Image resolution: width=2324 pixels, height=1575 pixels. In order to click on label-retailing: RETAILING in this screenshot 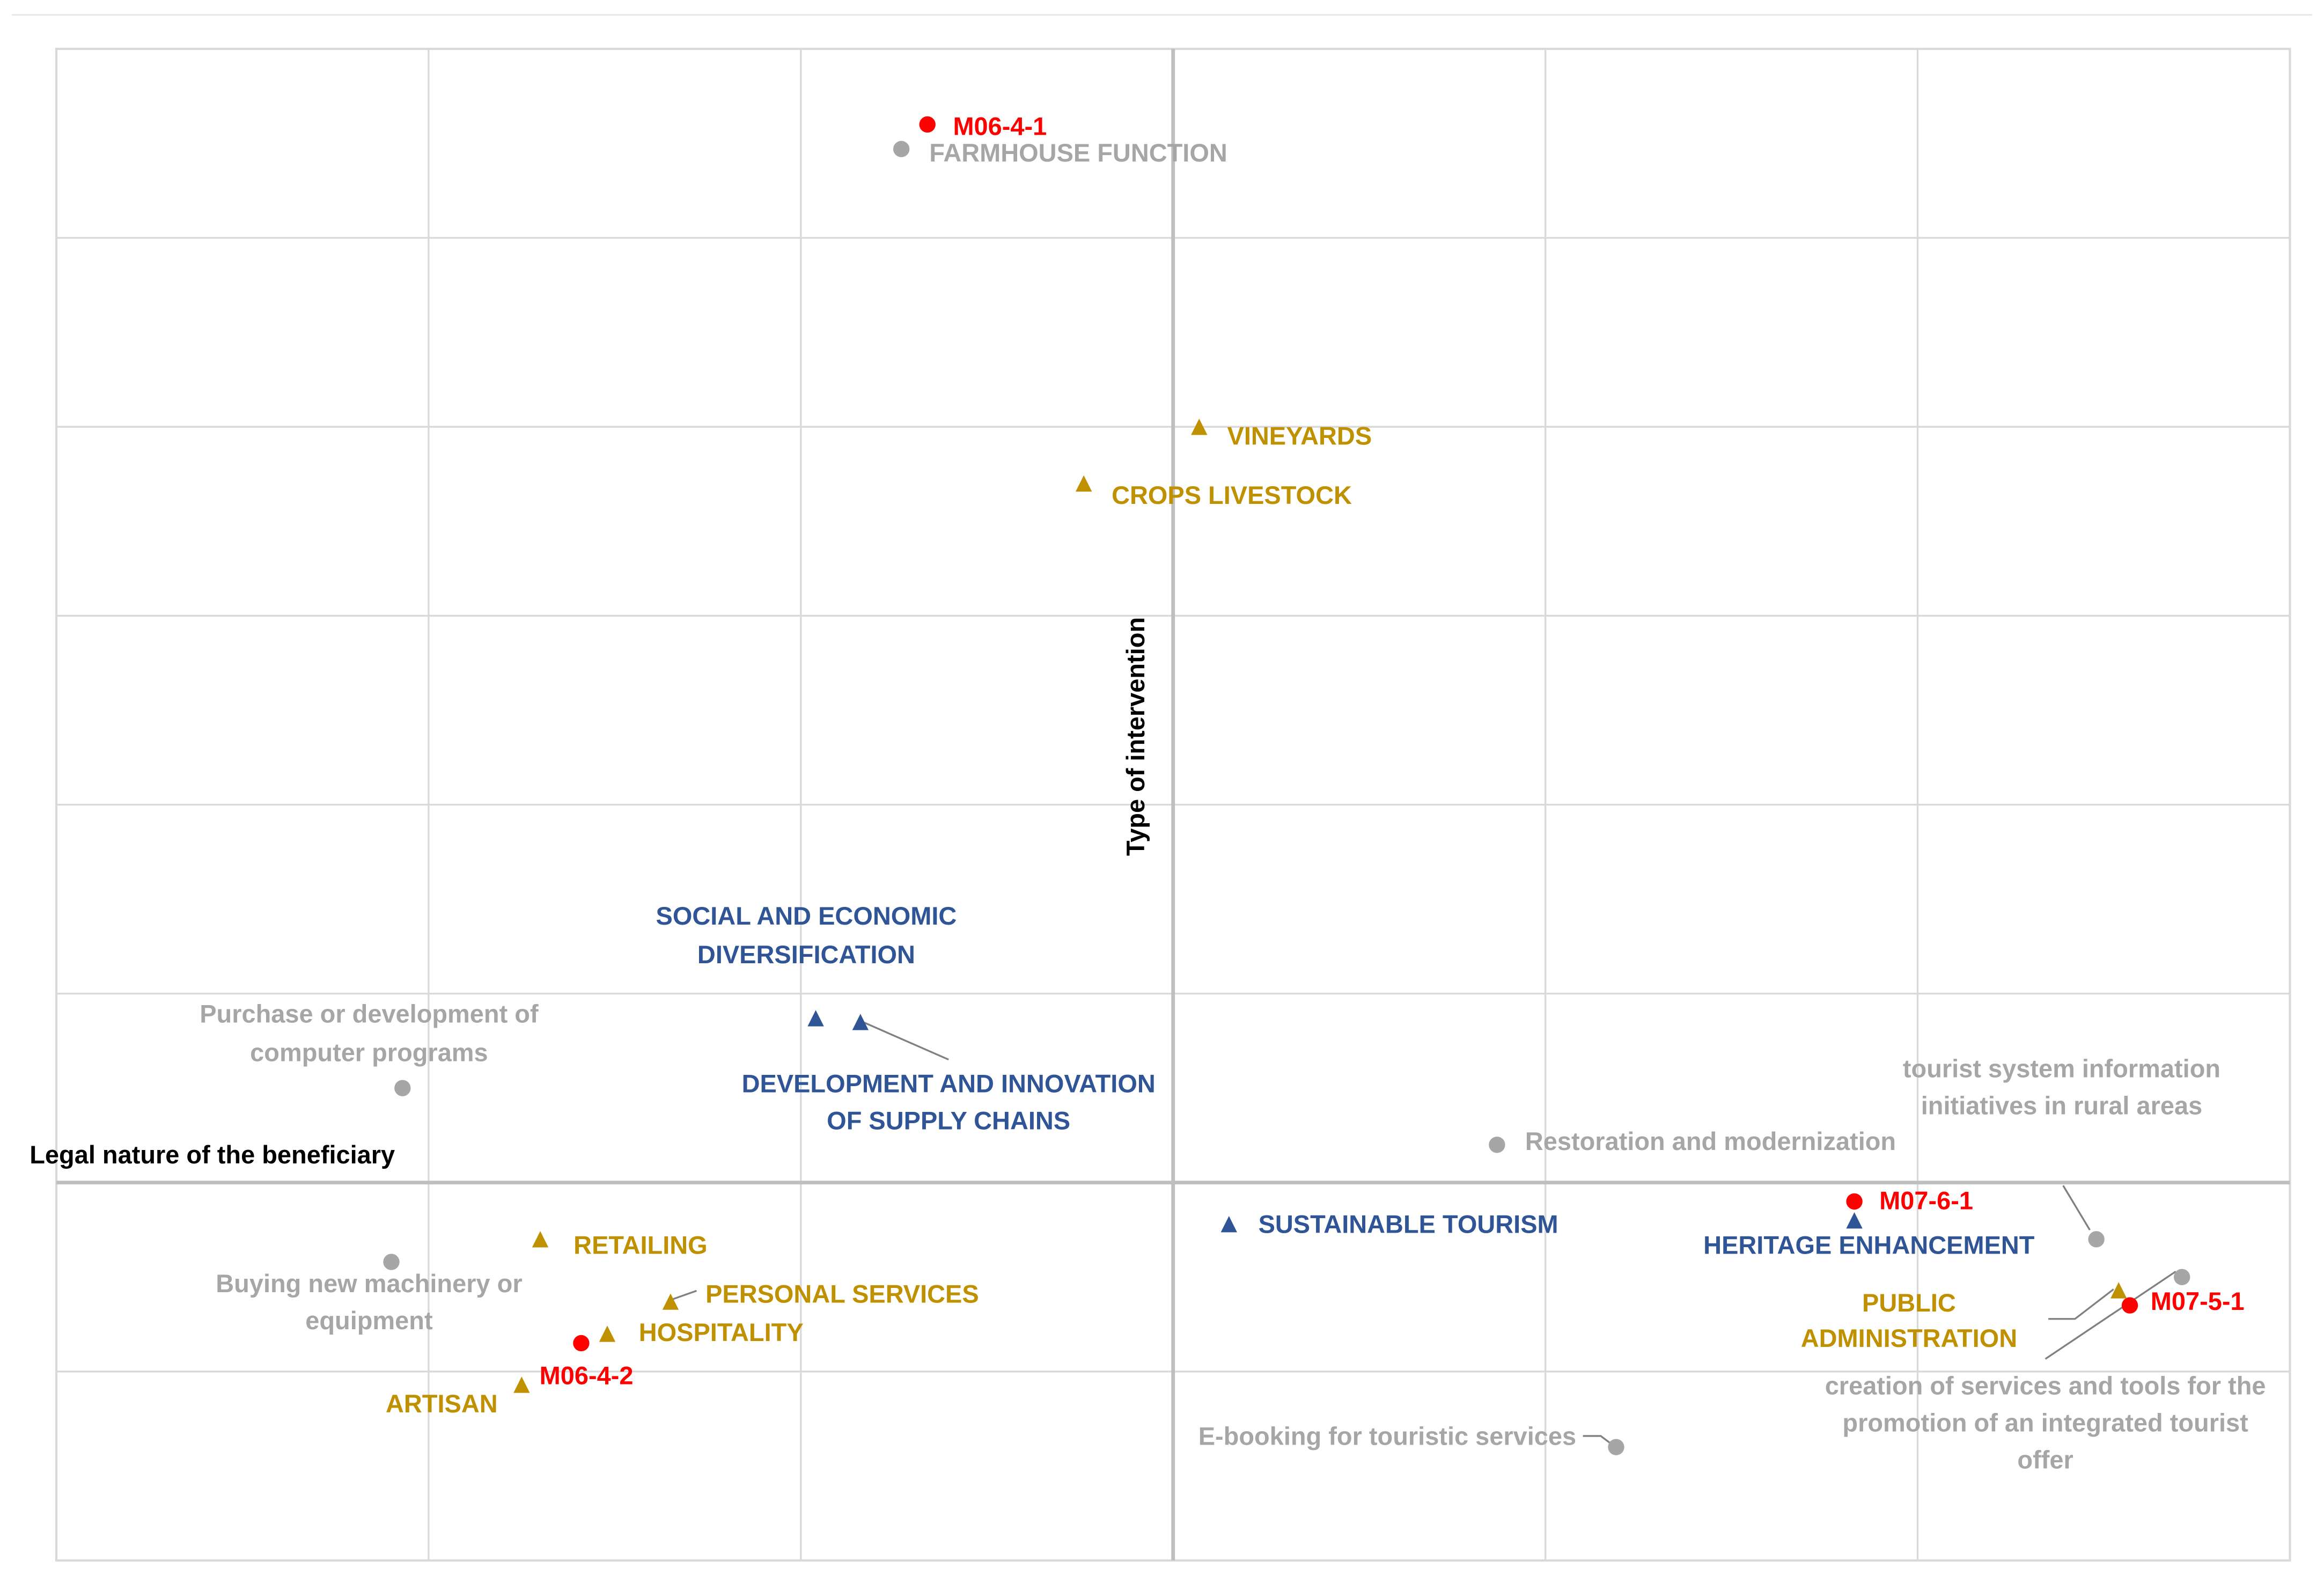, I will do `click(640, 1244)`.